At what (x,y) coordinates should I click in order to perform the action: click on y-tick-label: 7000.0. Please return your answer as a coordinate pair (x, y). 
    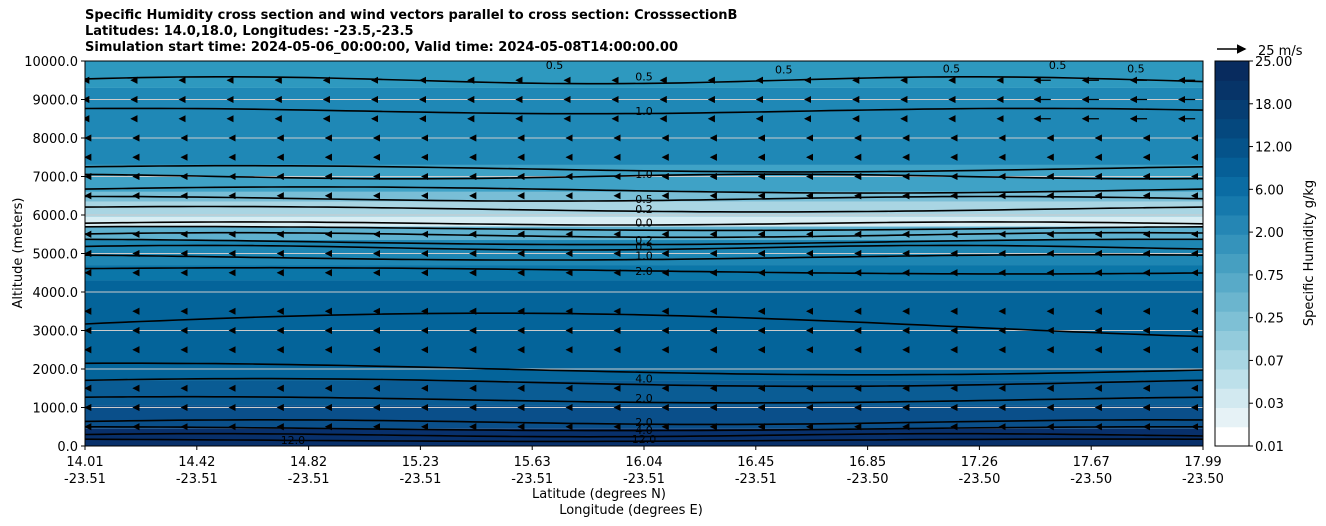
    Looking at the image, I should click on (56, 178).